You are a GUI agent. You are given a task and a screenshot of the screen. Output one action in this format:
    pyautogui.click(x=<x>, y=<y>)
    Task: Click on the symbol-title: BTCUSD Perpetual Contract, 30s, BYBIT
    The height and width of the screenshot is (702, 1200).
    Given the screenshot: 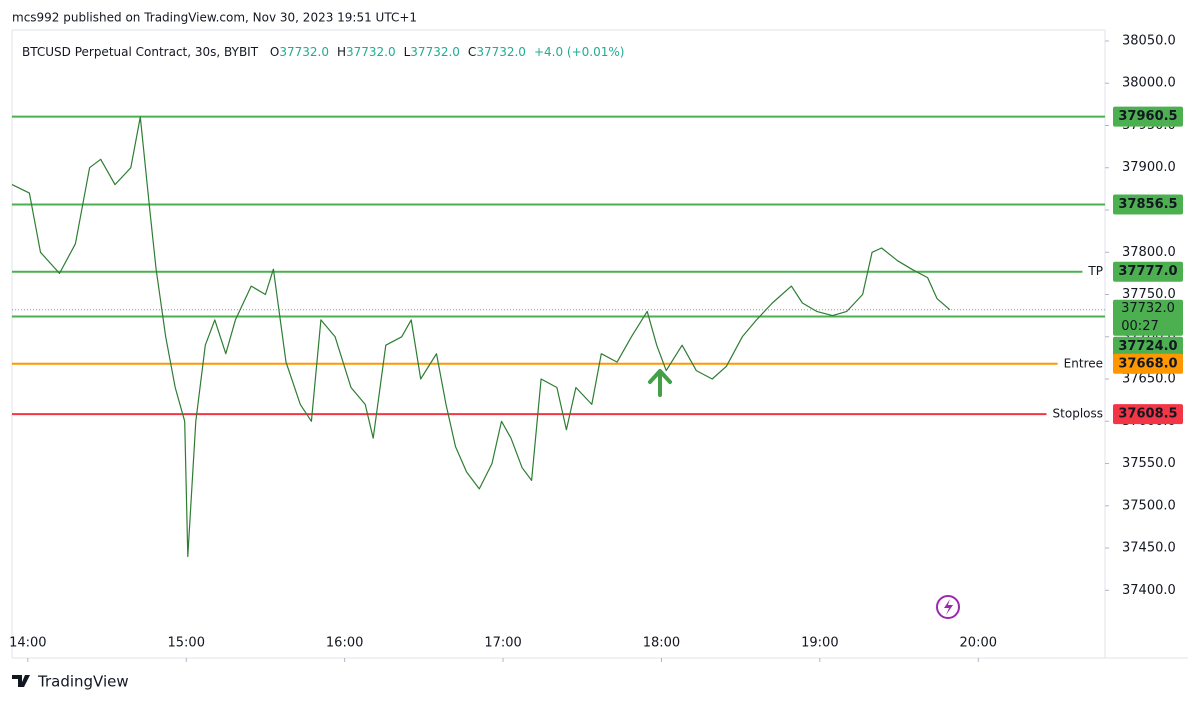 What is the action you would take?
    pyautogui.click(x=140, y=52)
    